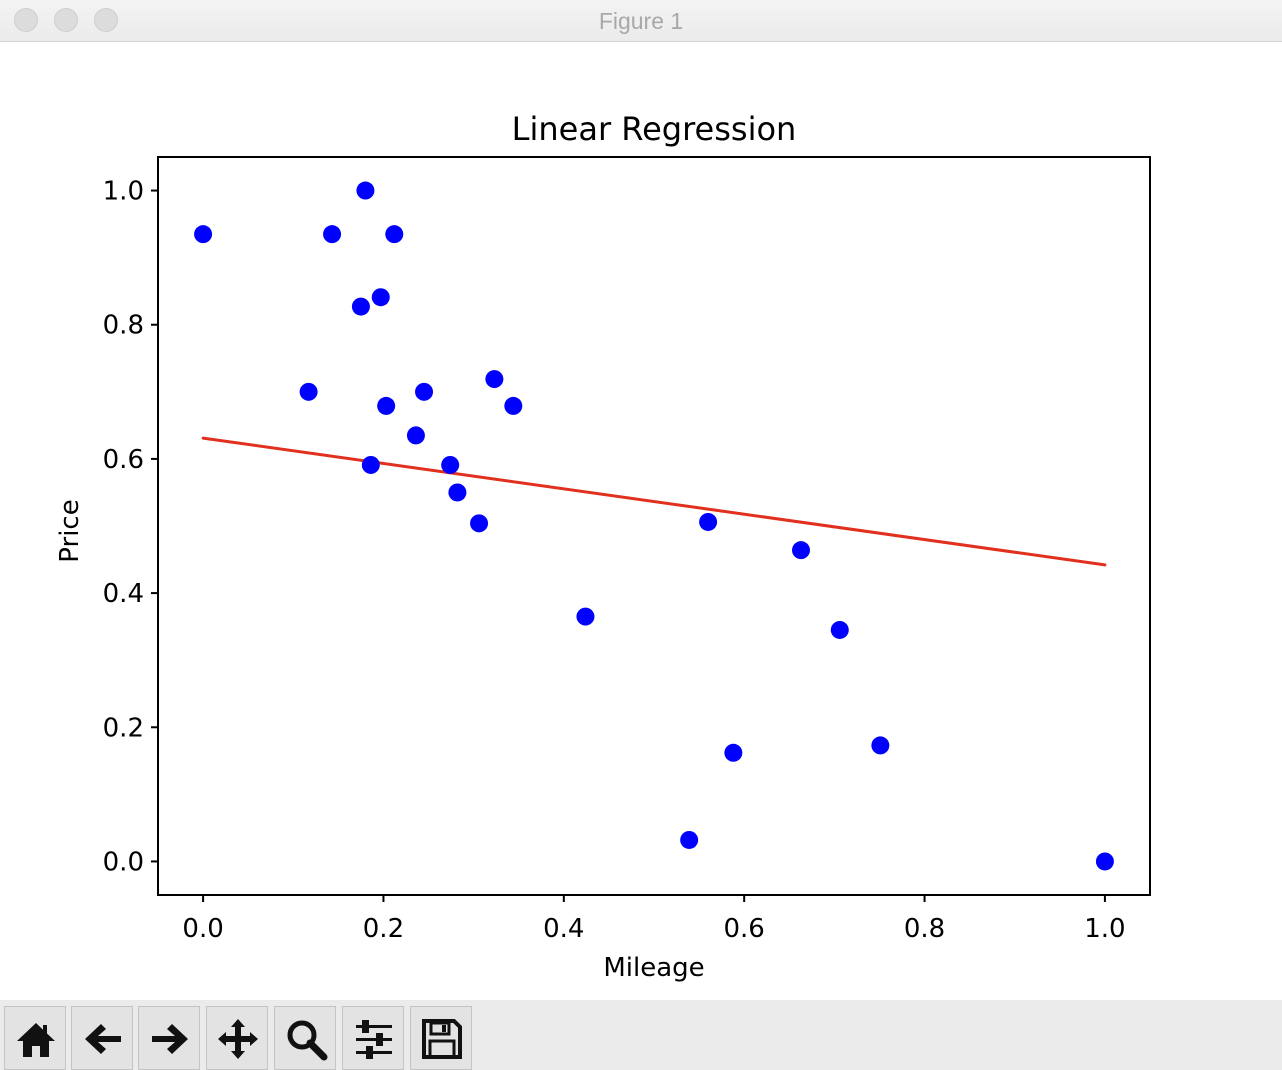 The width and height of the screenshot is (1282, 1070). Describe the element at coordinates (653, 968) in the screenshot. I see `x-axis-label: Mileage` at that location.